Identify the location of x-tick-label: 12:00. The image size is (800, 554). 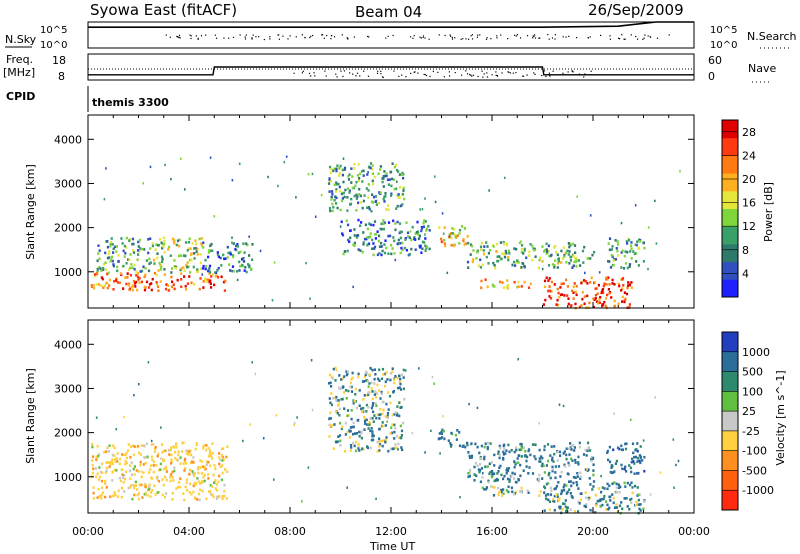
(391, 531).